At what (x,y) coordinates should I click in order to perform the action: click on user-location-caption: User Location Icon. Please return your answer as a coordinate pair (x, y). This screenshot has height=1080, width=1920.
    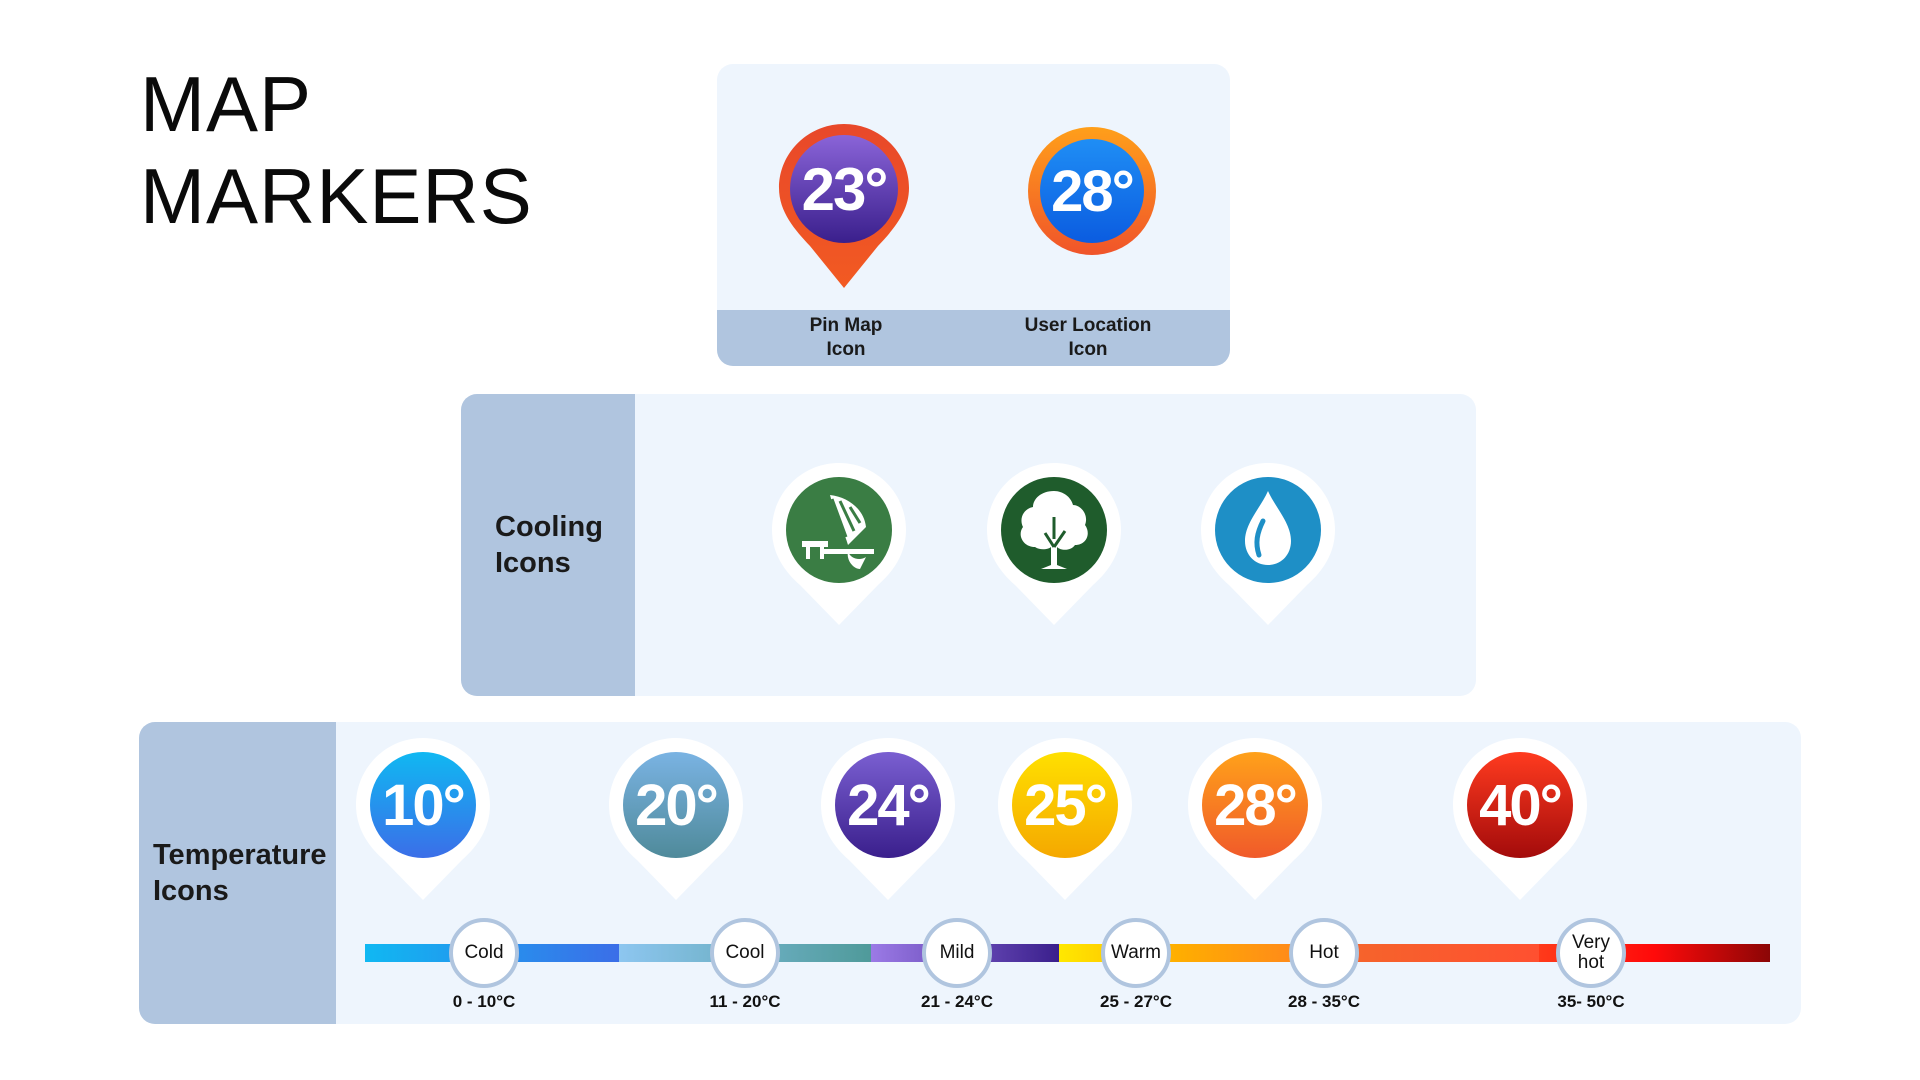
    Looking at the image, I should click on (1088, 338).